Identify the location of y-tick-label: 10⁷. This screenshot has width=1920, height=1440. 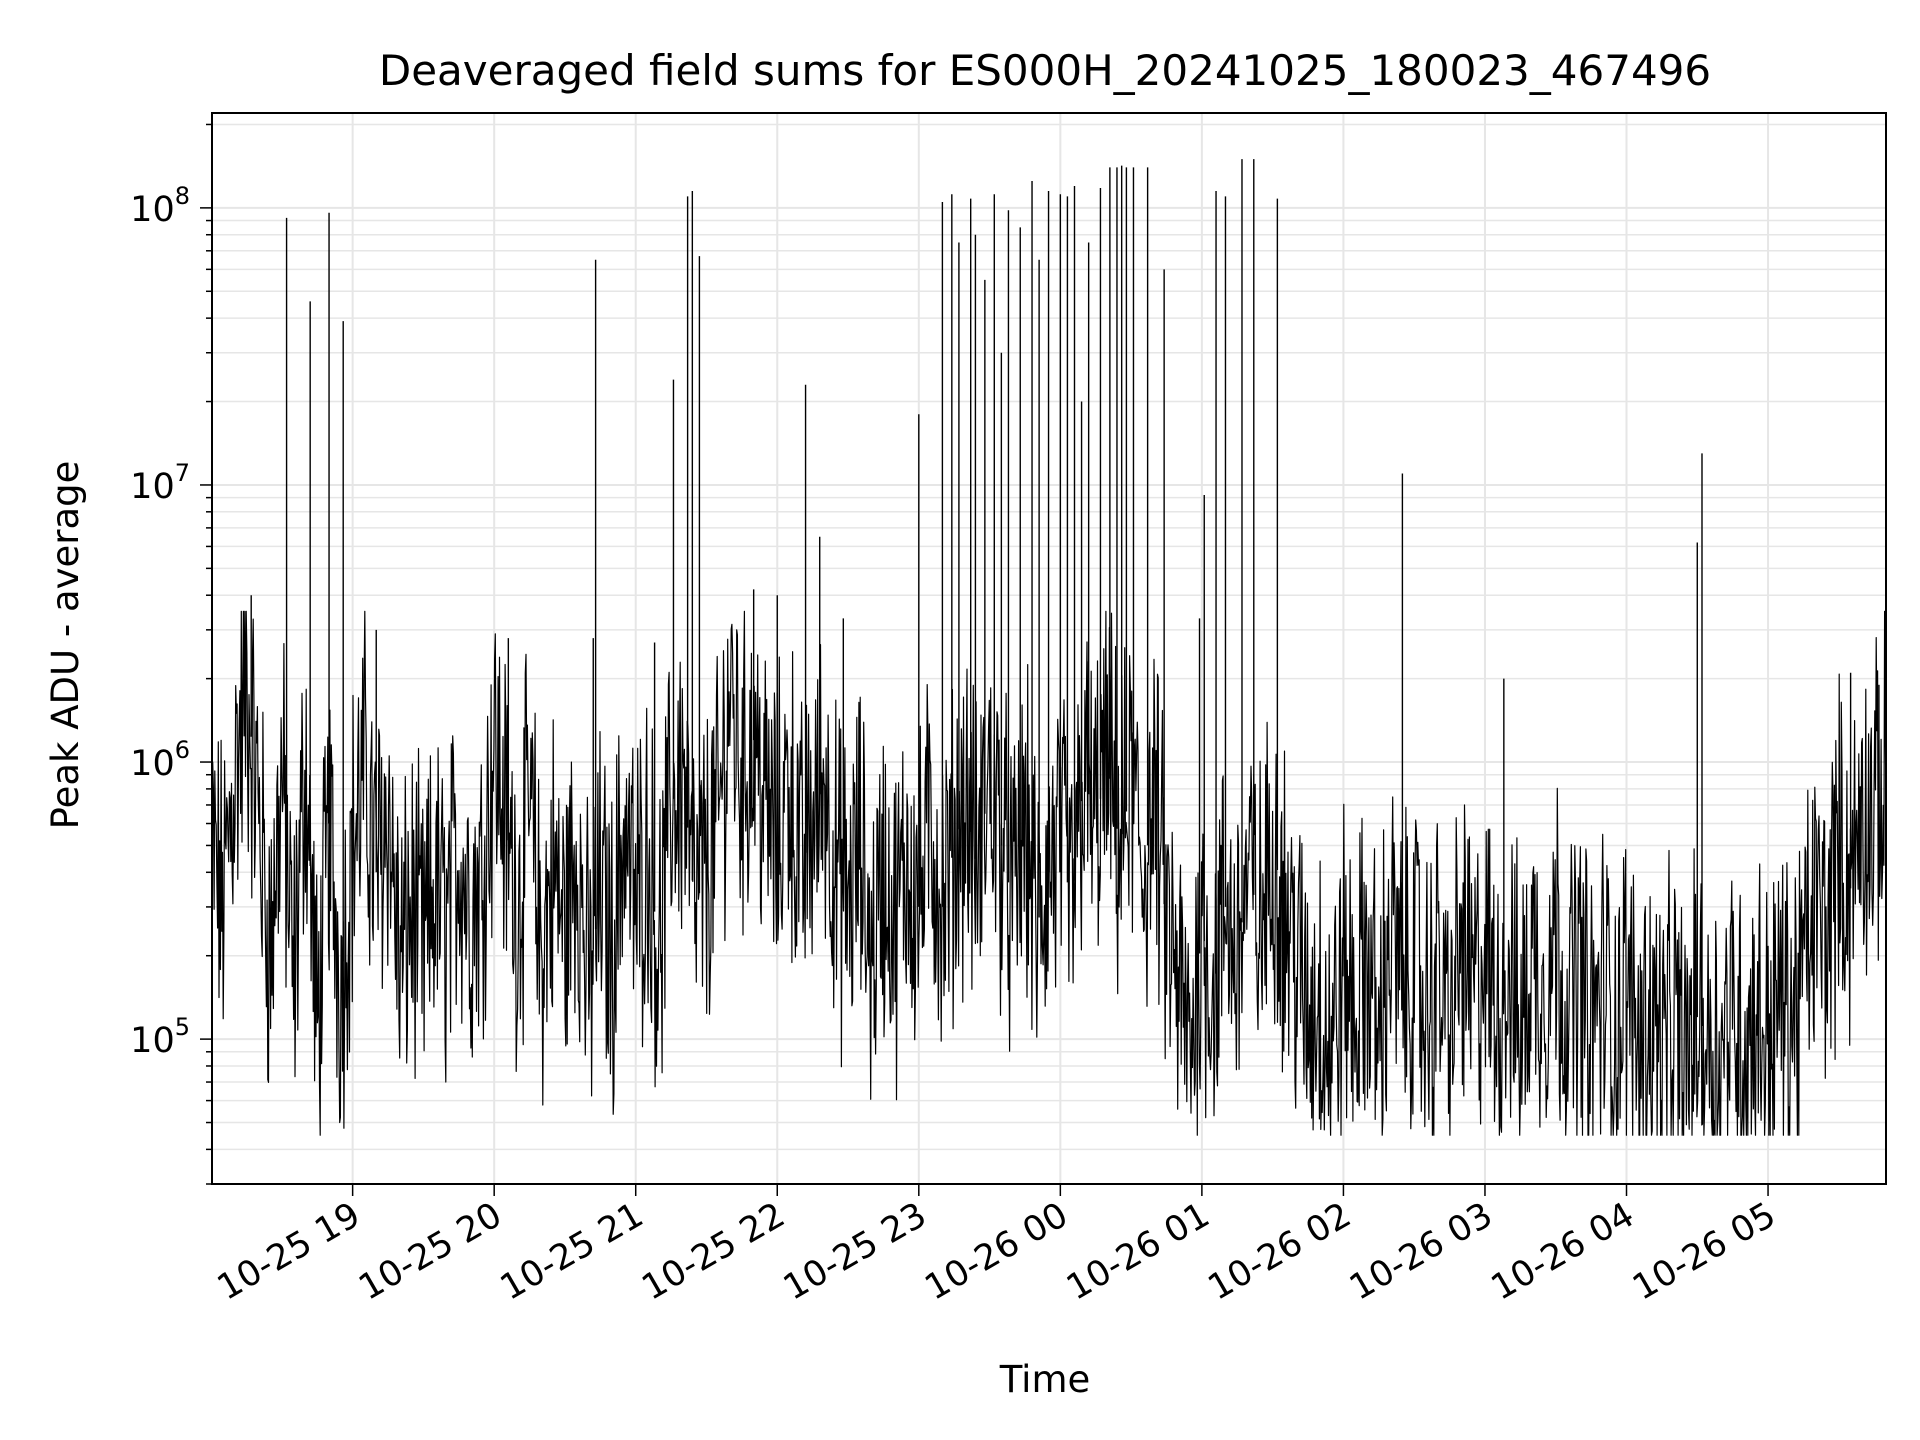
(160, 483).